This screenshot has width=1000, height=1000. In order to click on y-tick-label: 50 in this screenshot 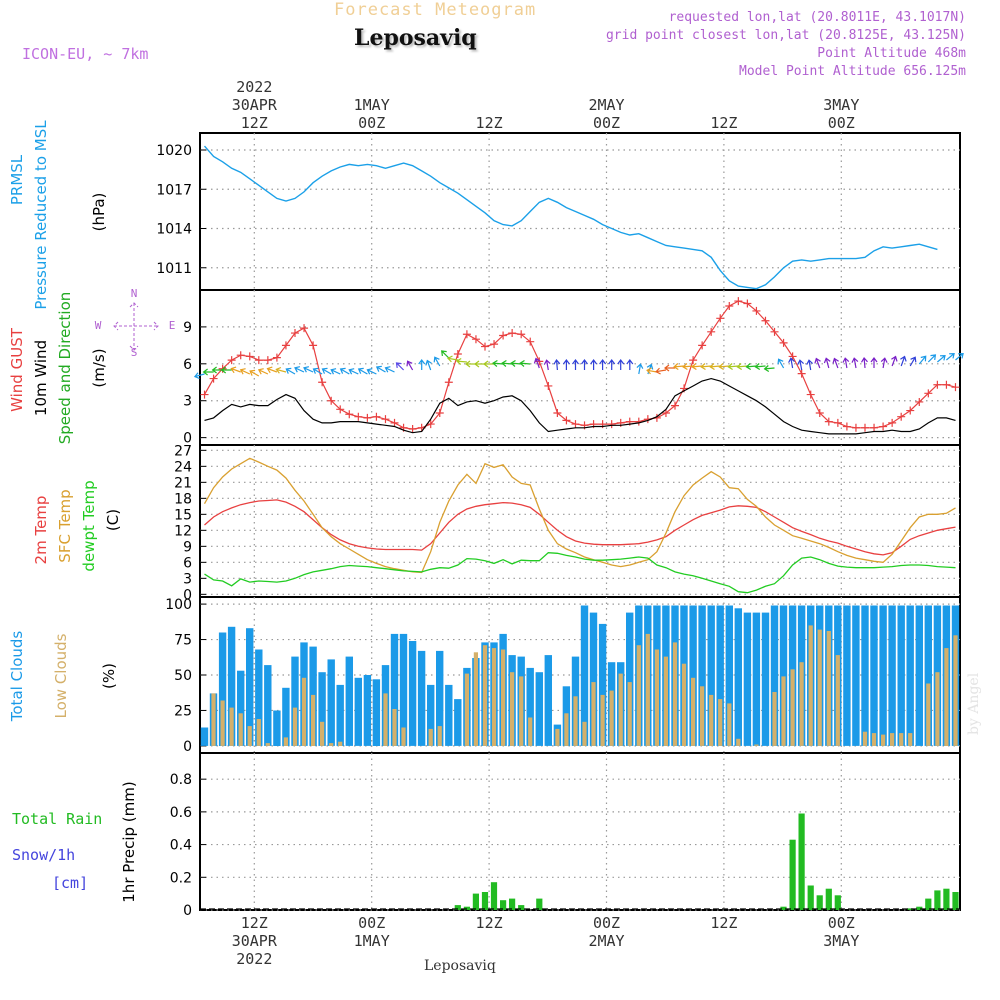, I will do `click(183, 676)`.